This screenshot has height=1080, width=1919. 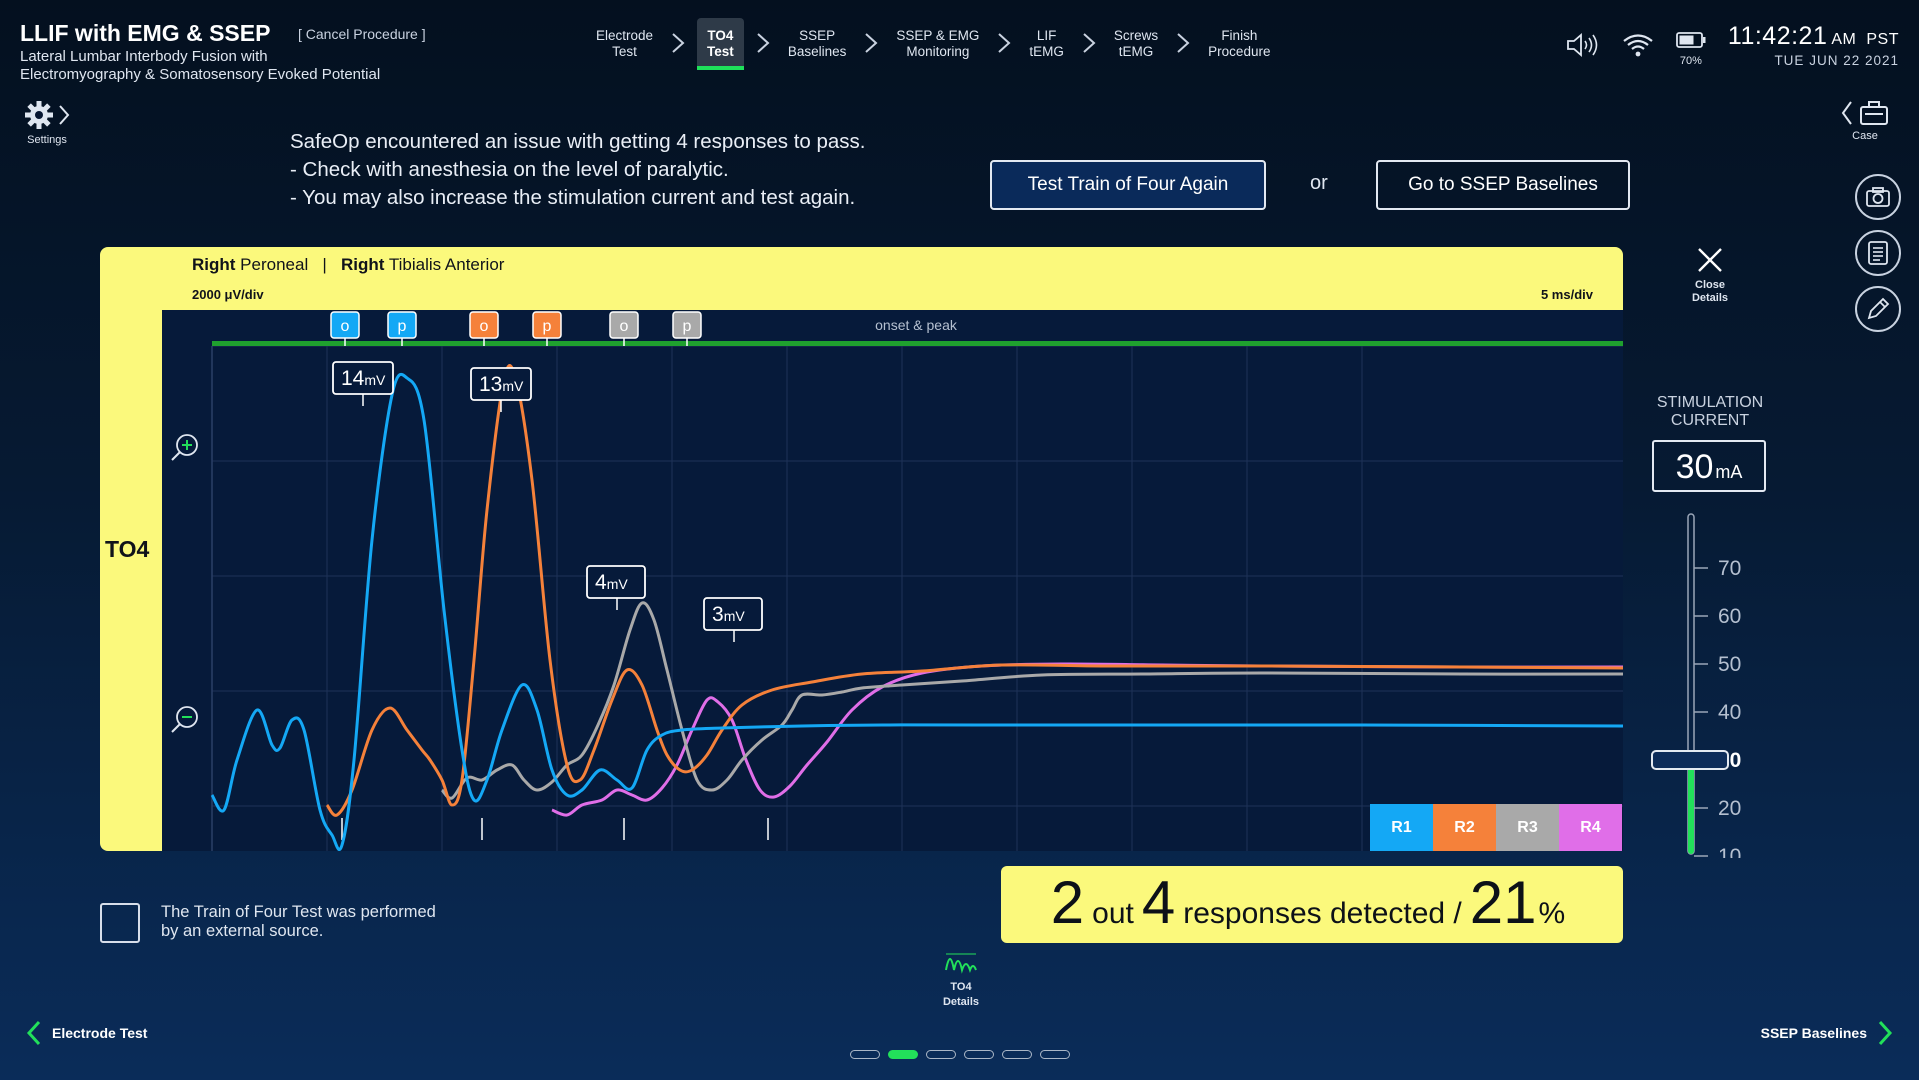 I want to click on step-to4-test: TO4 Test, so click(x=720, y=44).